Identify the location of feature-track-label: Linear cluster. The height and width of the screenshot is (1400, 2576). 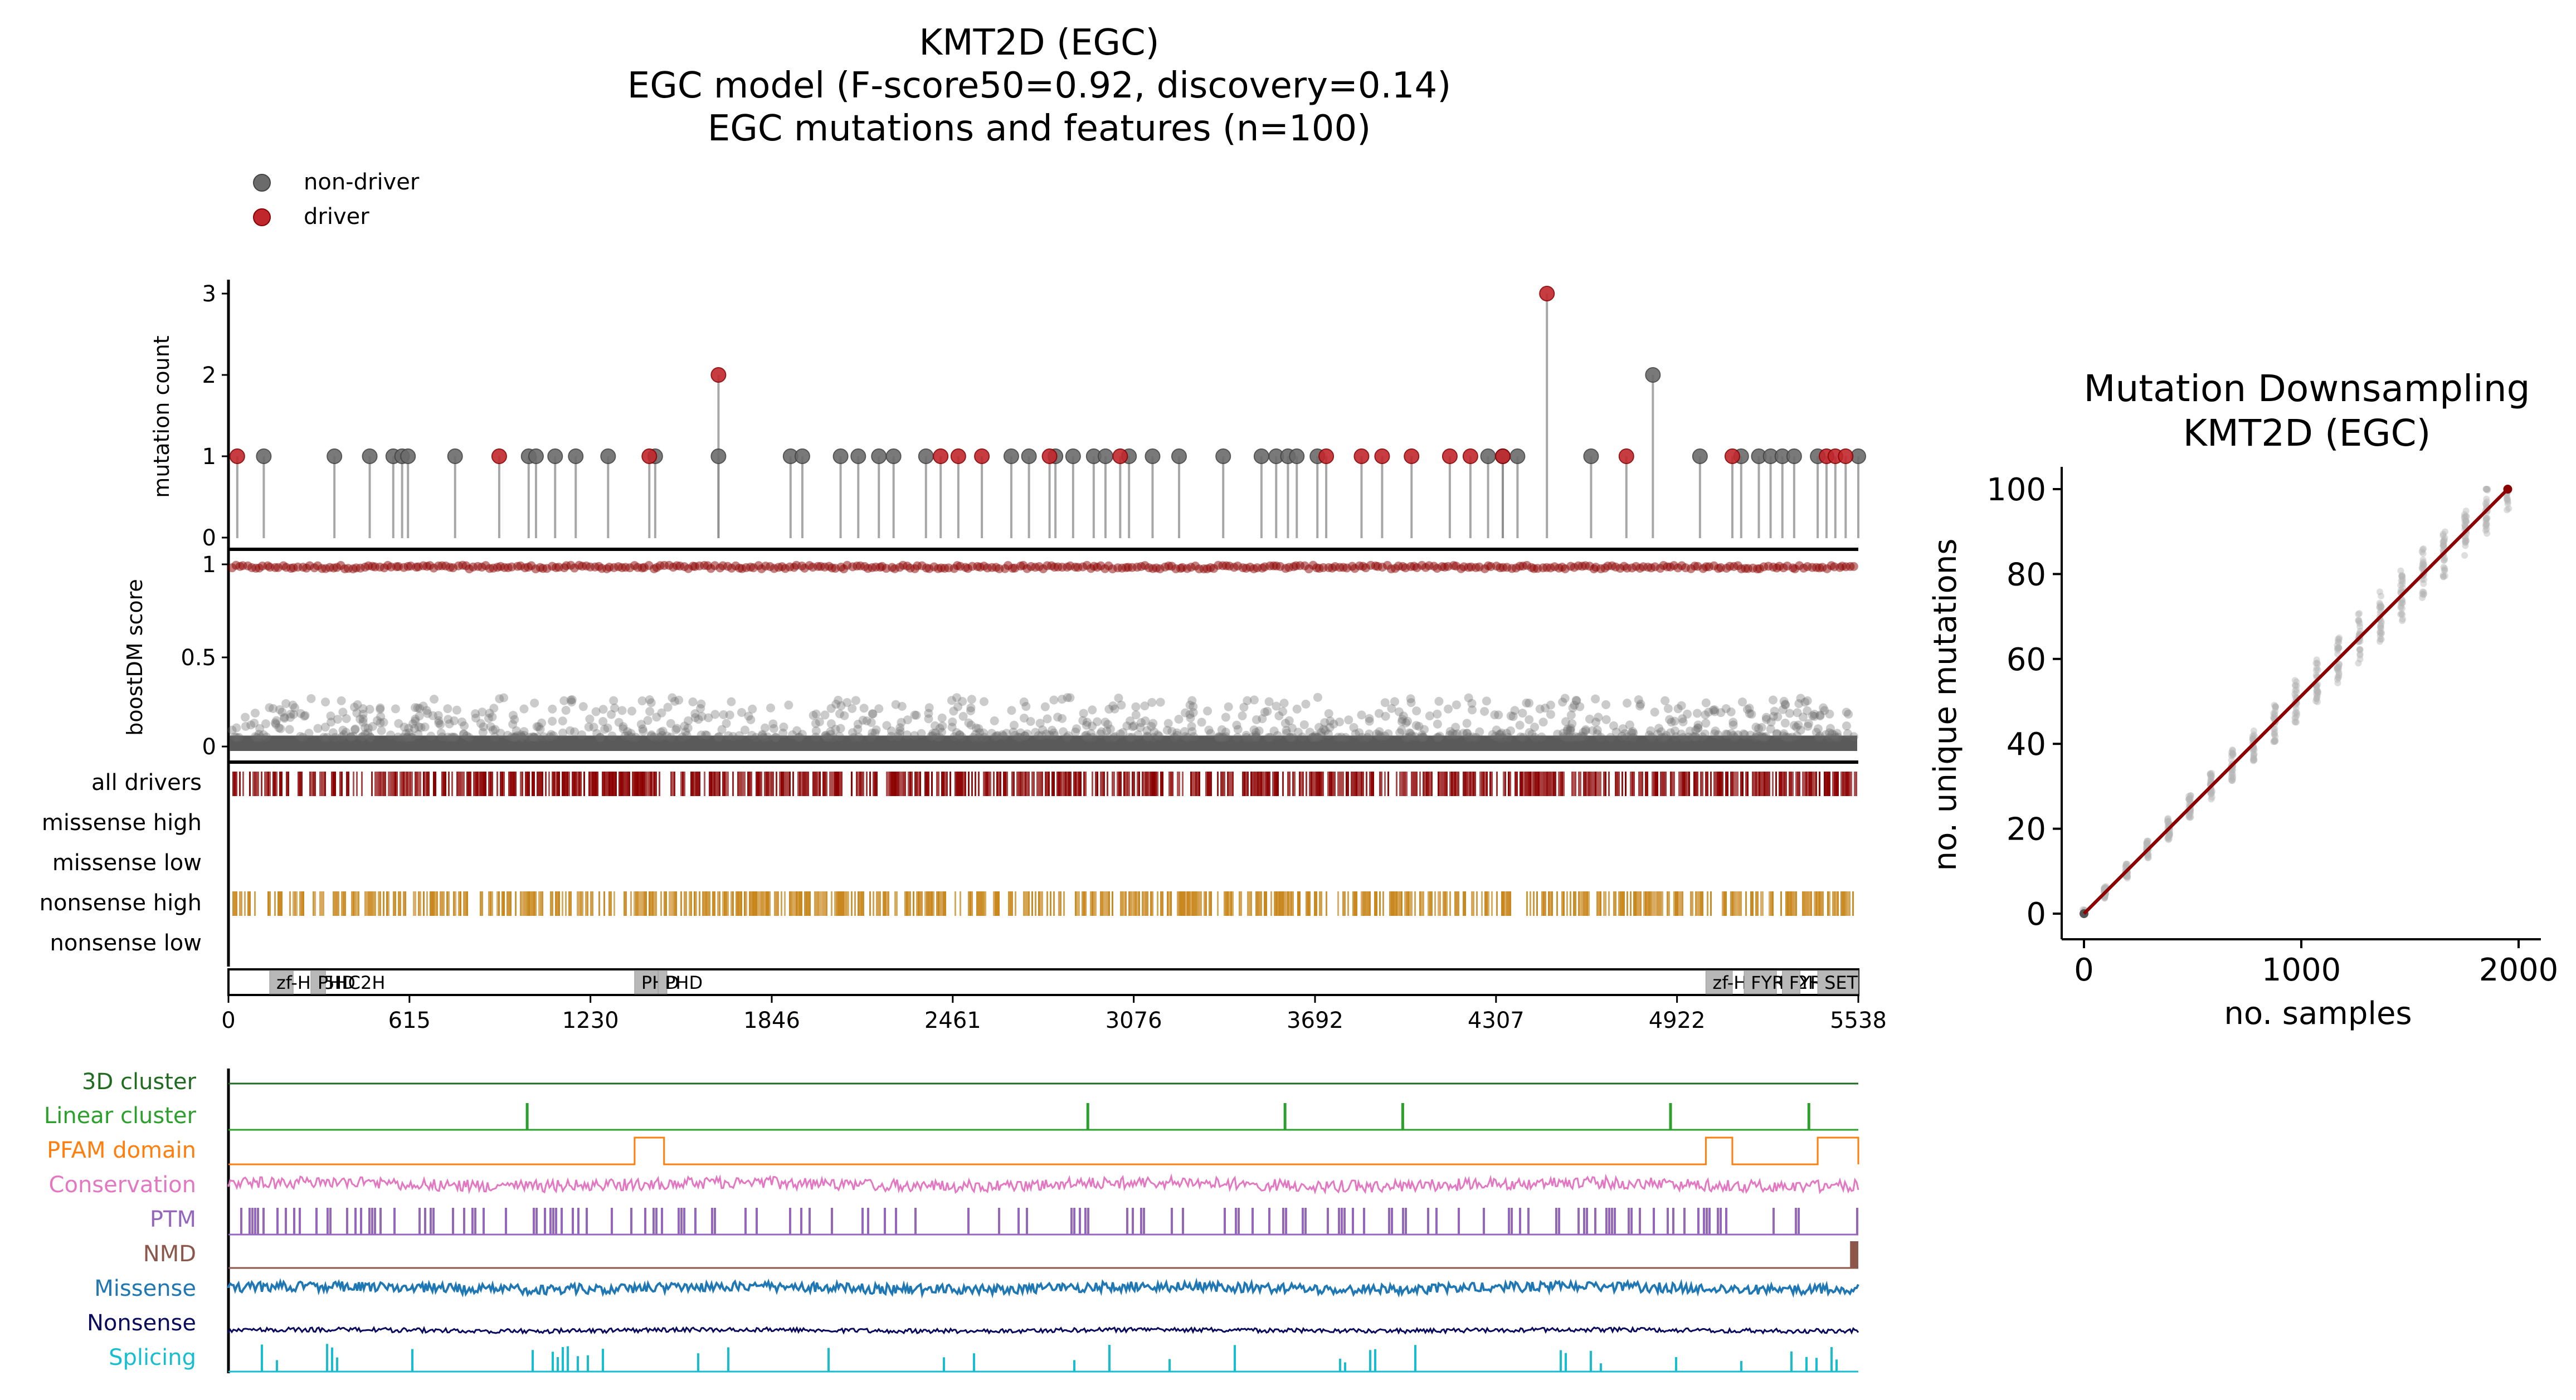
(121, 1116).